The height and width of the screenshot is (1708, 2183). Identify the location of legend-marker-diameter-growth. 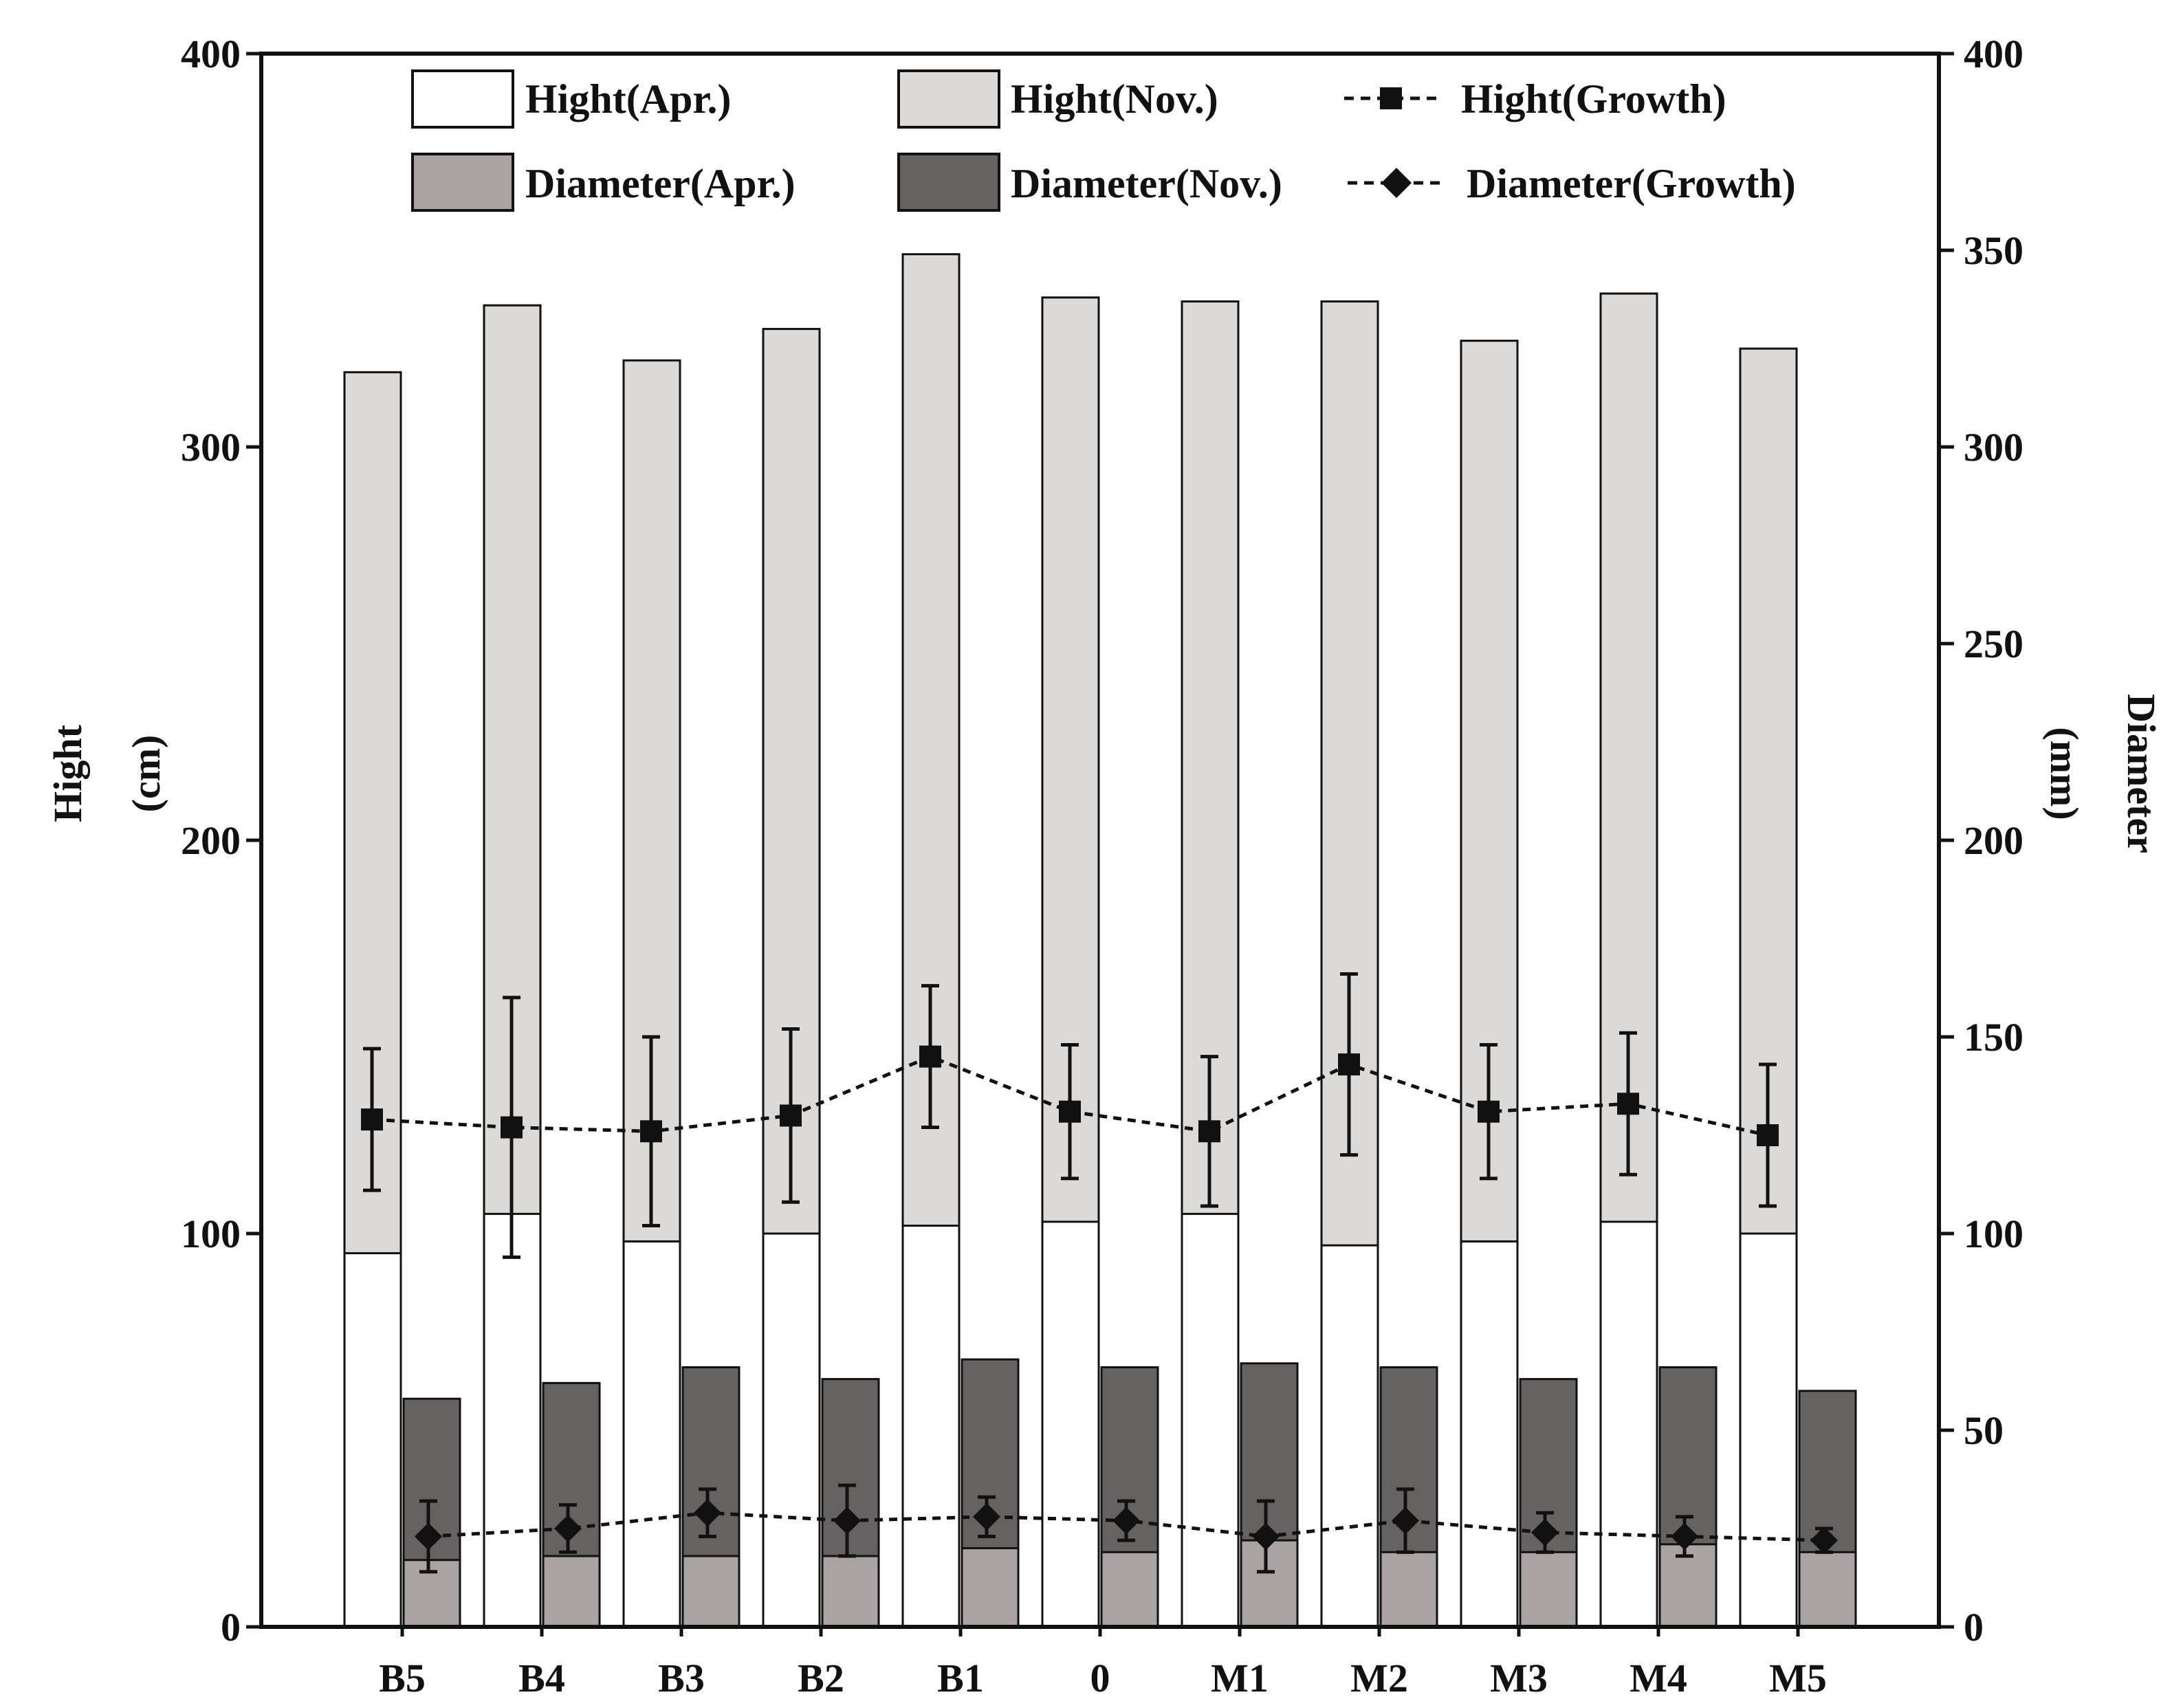
(1396, 183).